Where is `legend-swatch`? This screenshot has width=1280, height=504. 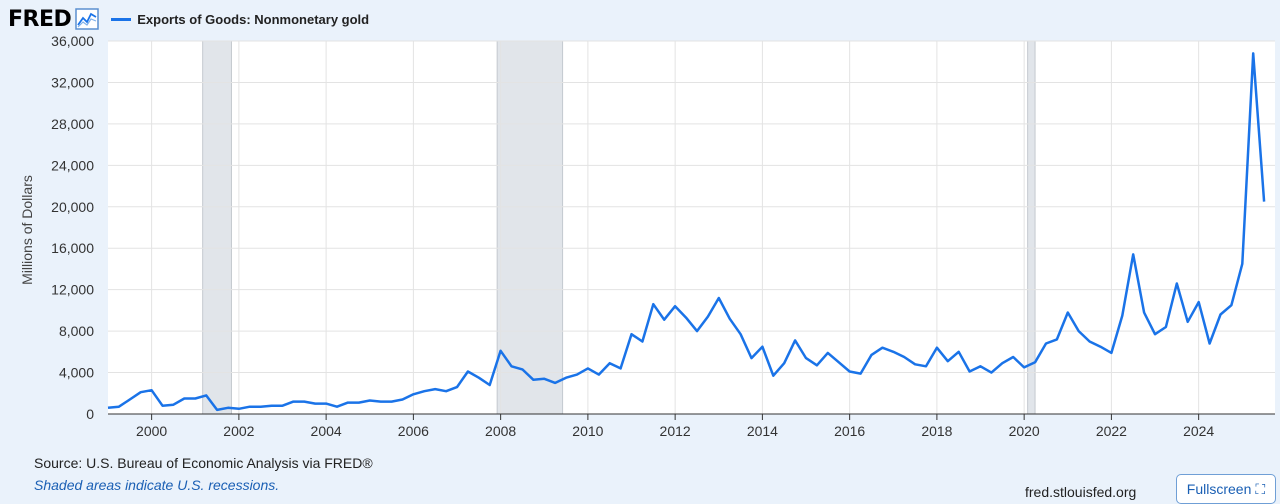 legend-swatch is located at coordinates (121, 19).